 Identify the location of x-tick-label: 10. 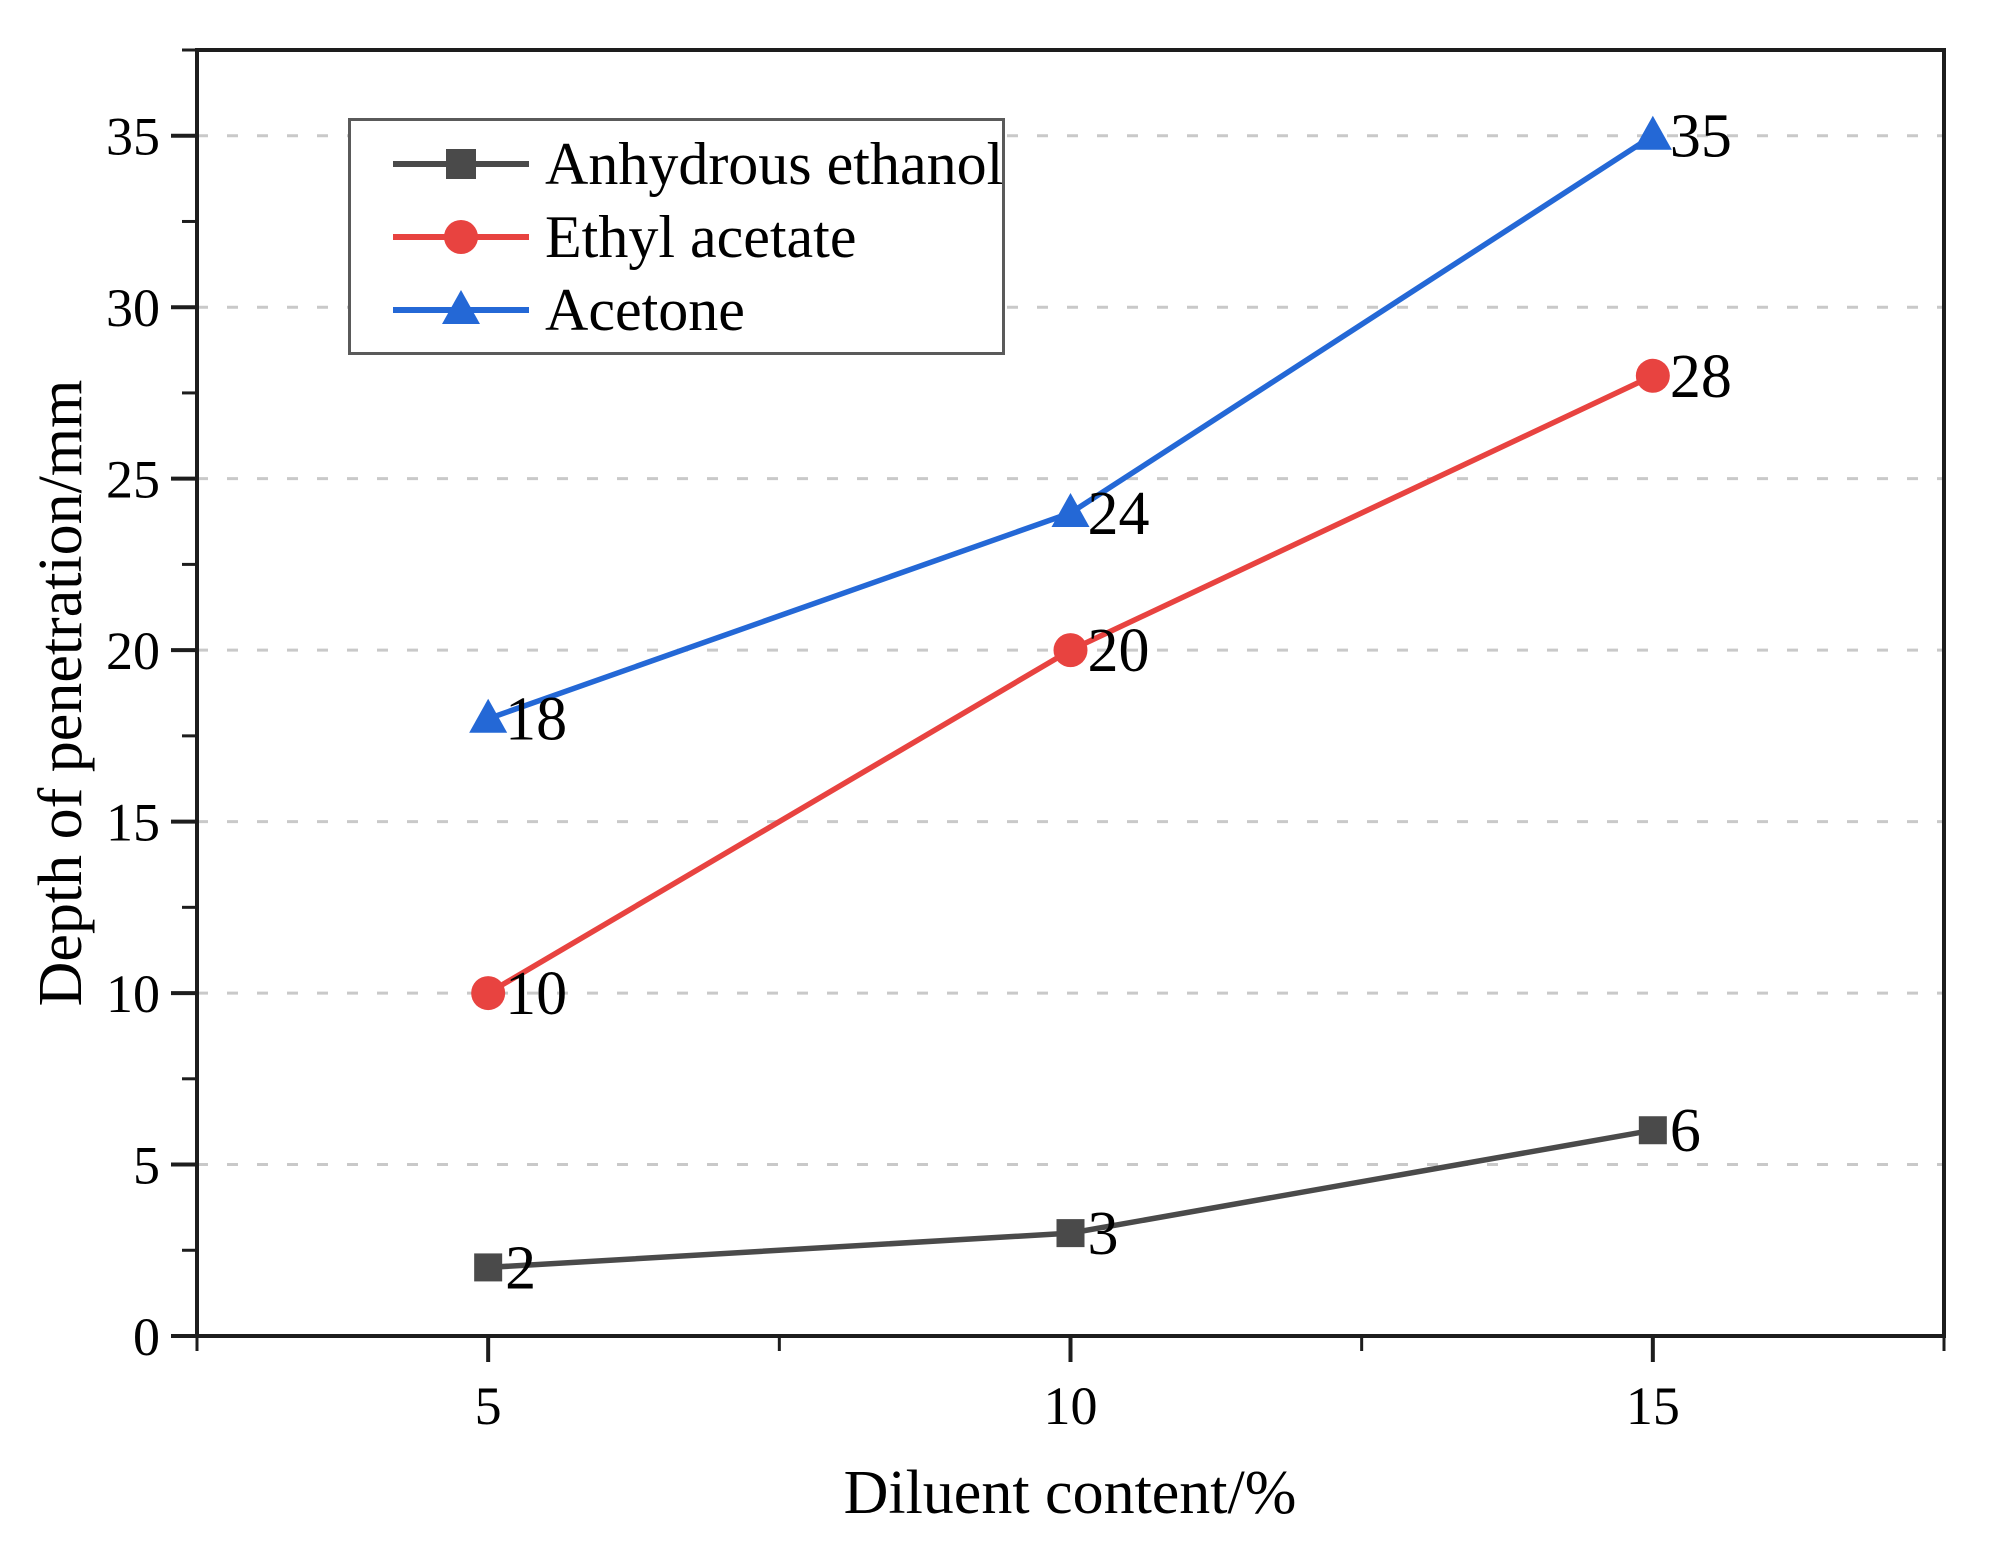
(1071, 1406).